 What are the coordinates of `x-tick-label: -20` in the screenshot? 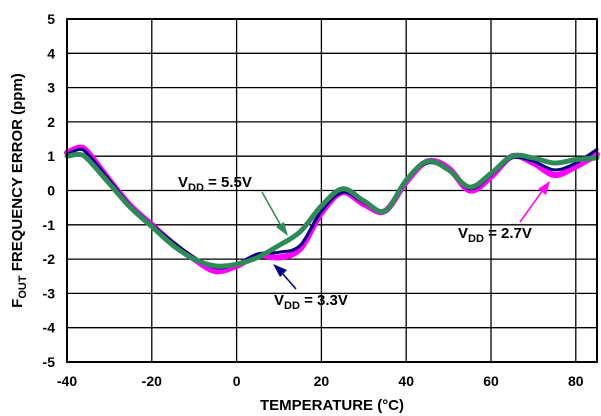 It's located at (152, 381).